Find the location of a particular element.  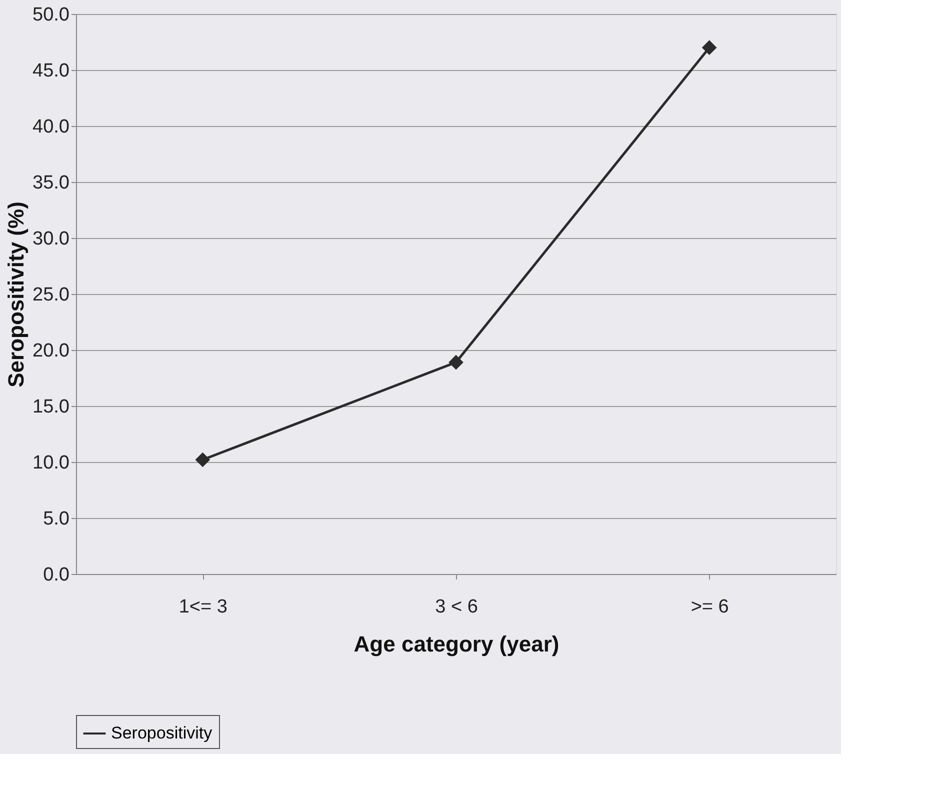

x-tick-label: 1<= 3 is located at coordinates (203, 607).